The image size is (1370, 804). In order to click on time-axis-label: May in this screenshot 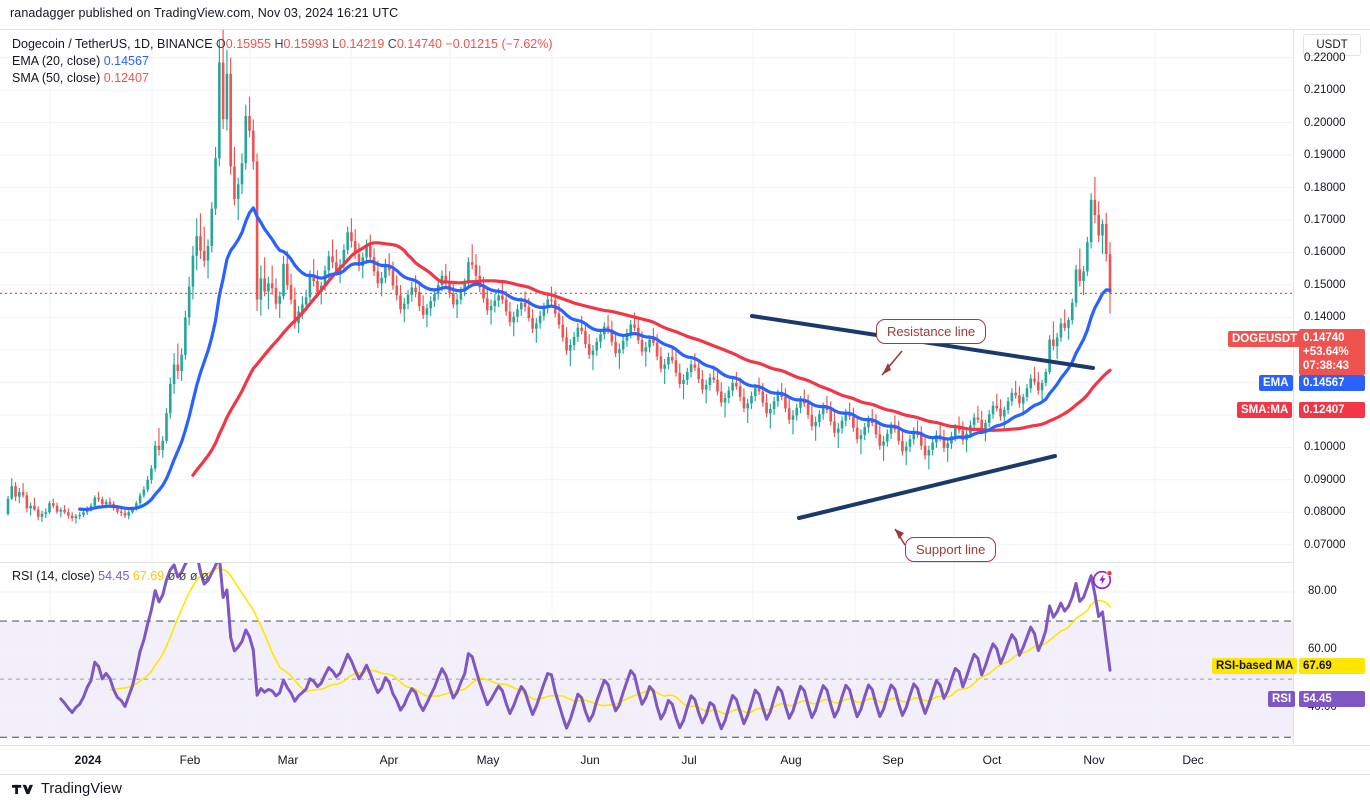, I will do `click(488, 760)`.